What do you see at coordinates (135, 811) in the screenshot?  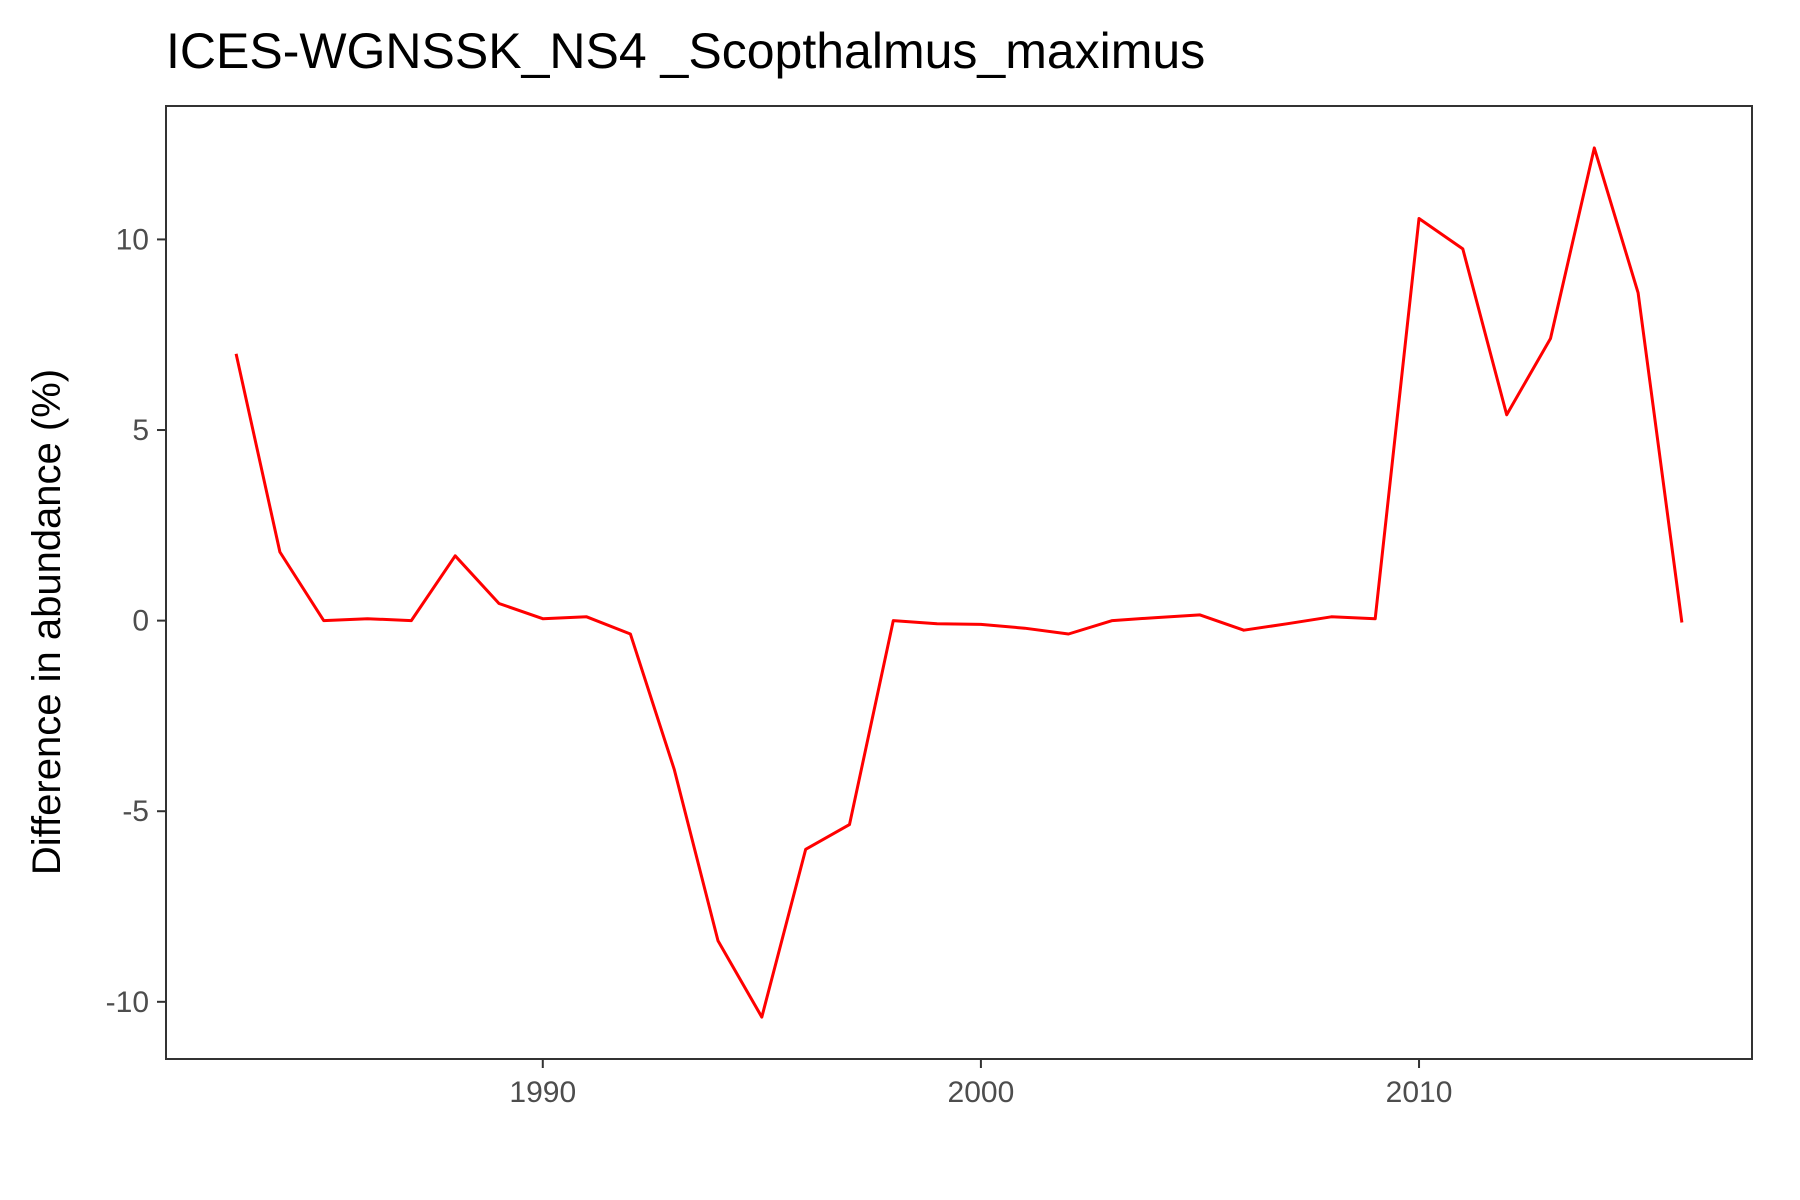 I see `y-tick-label: -5` at bounding box center [135, 811].